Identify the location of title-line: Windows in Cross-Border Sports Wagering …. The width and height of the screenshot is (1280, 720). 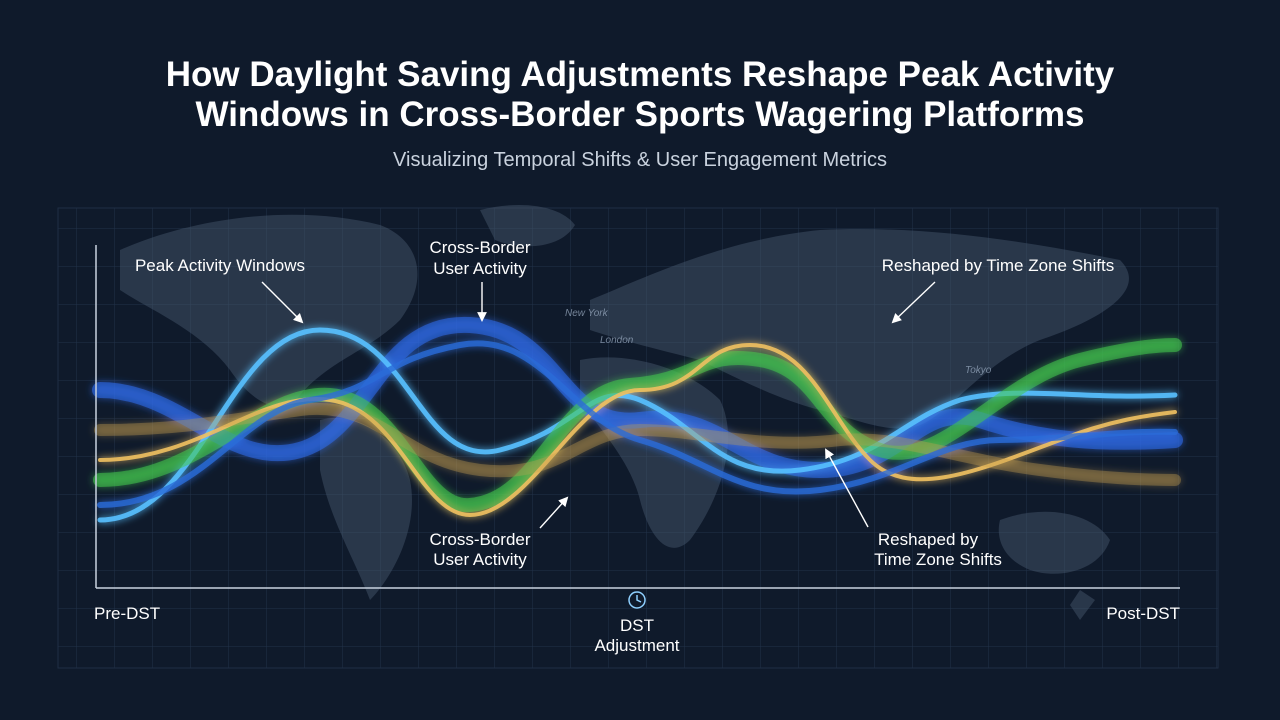
(639, 114).